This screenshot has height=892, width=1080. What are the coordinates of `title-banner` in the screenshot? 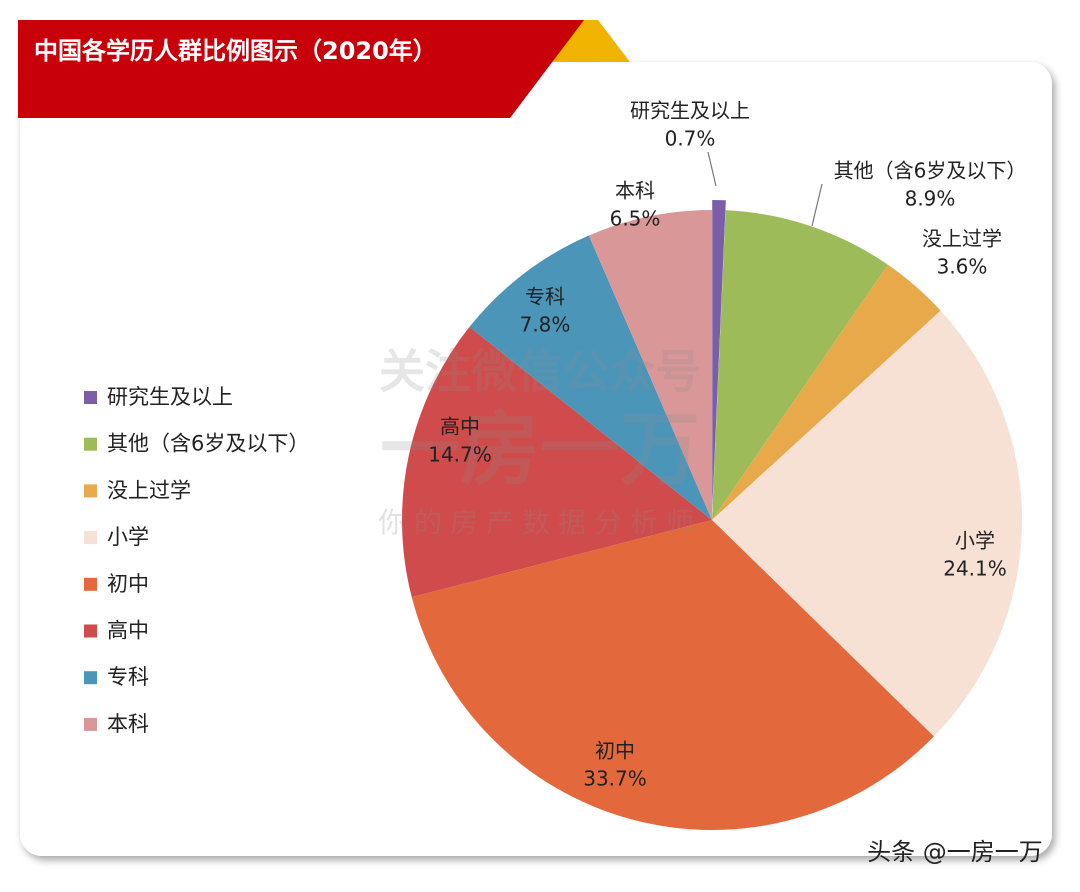 It's located at (301, 69).